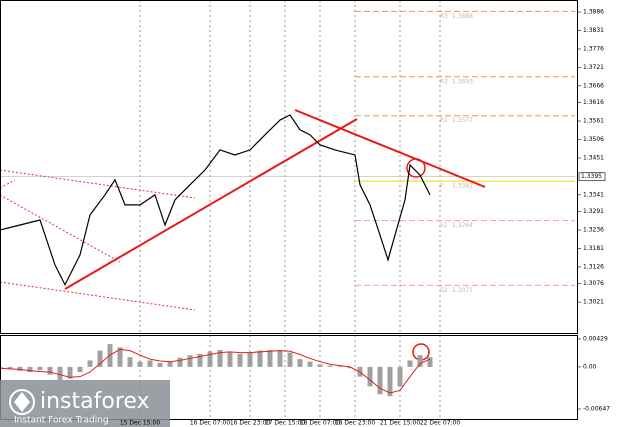  What do you see at coordinates (595, 338) in the screenshot?
I see `macd-tick-label: 0.00429` at bounding box center [595, 338].